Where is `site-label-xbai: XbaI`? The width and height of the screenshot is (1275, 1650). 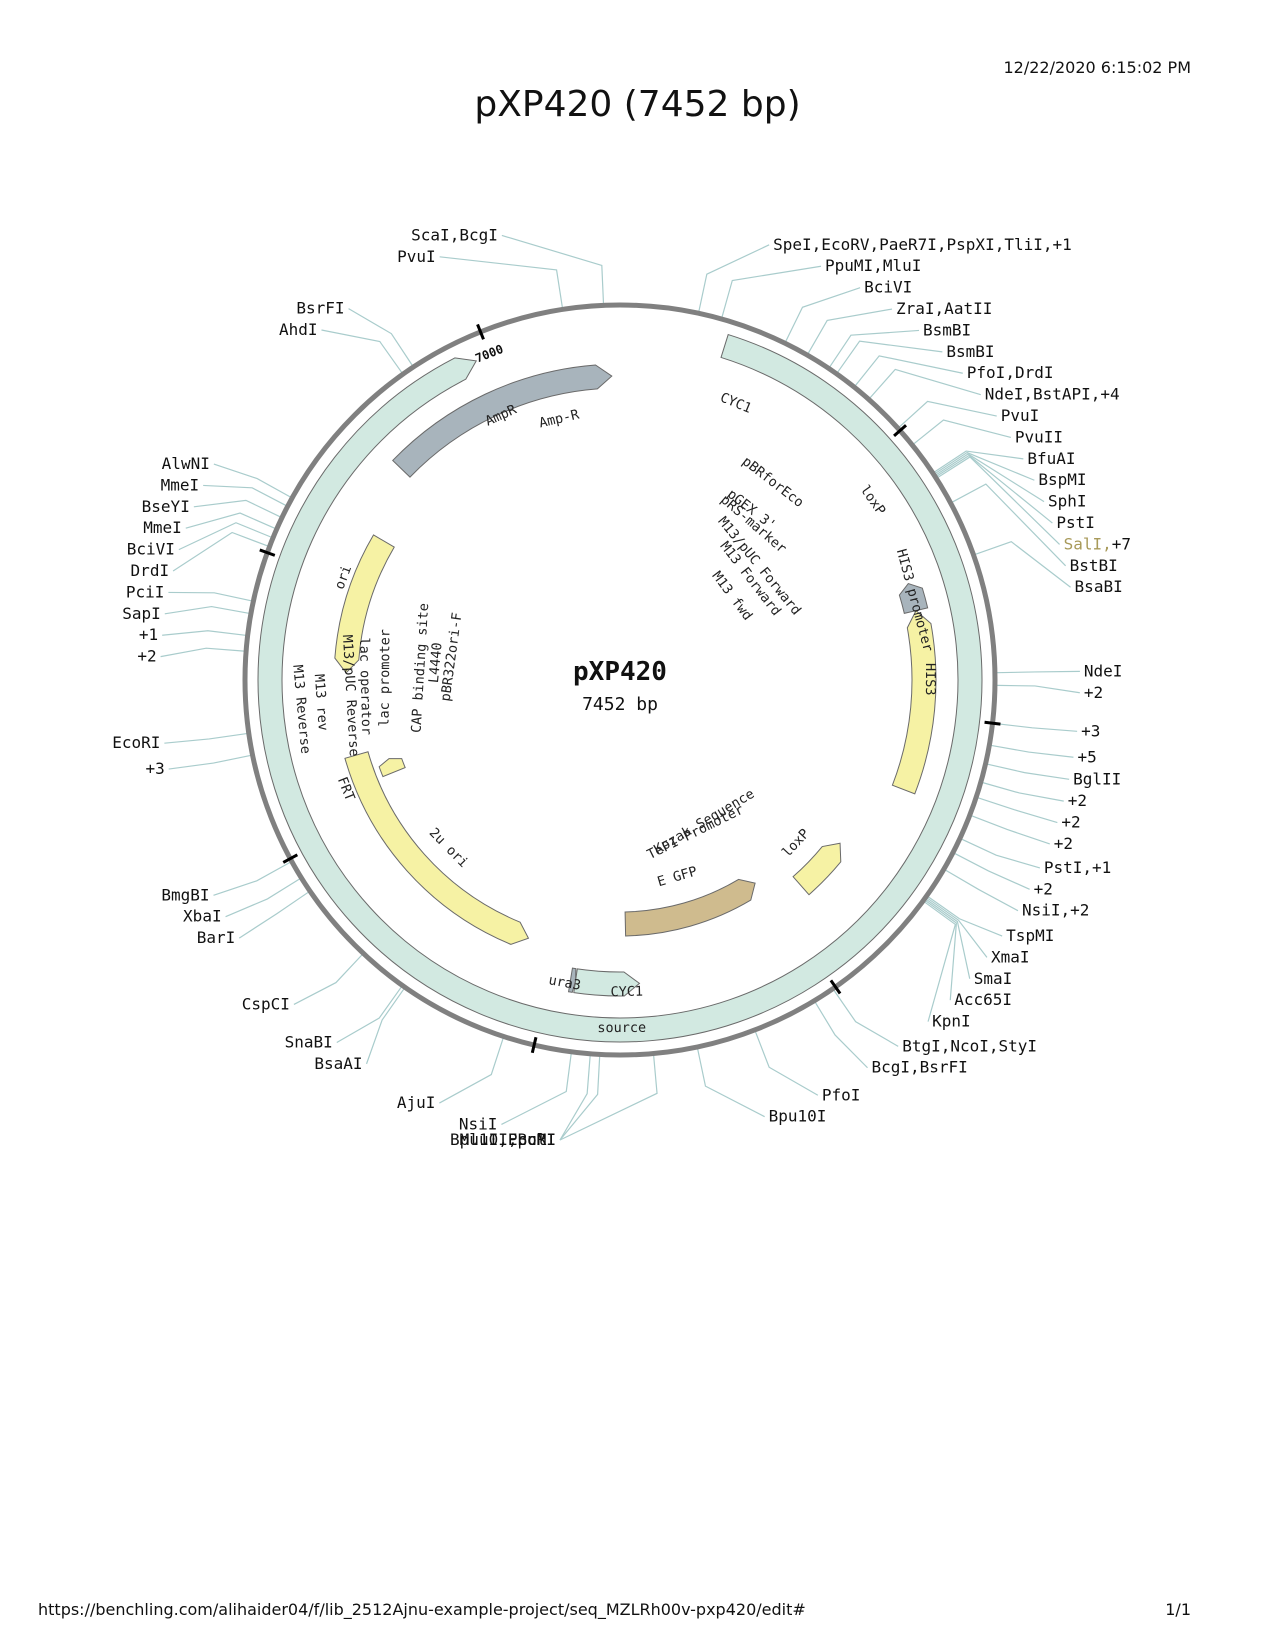
site-label-xbai: XbaI is located at coordinates (202, 916).